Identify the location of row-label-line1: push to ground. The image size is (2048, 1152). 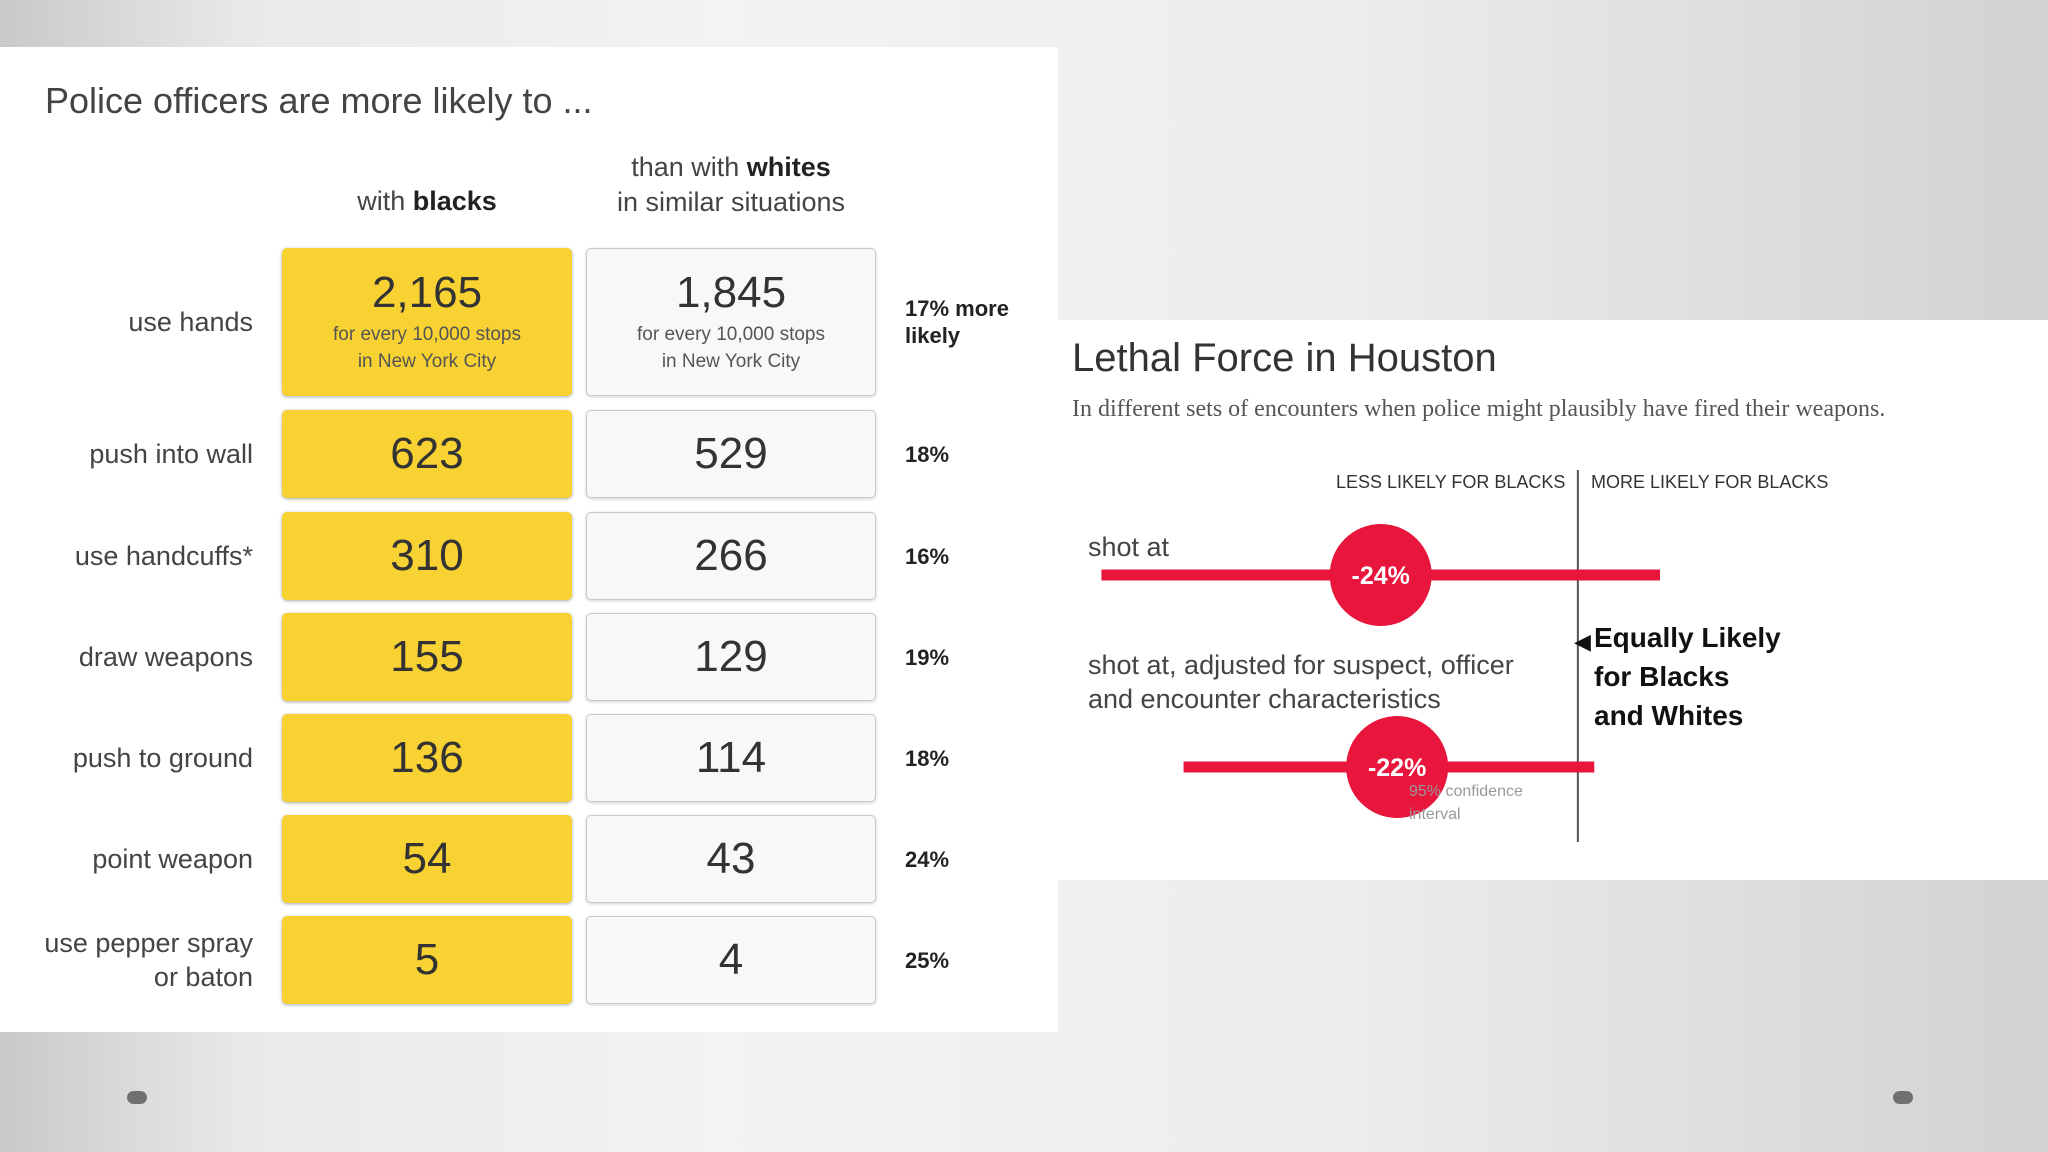
(162, 758).